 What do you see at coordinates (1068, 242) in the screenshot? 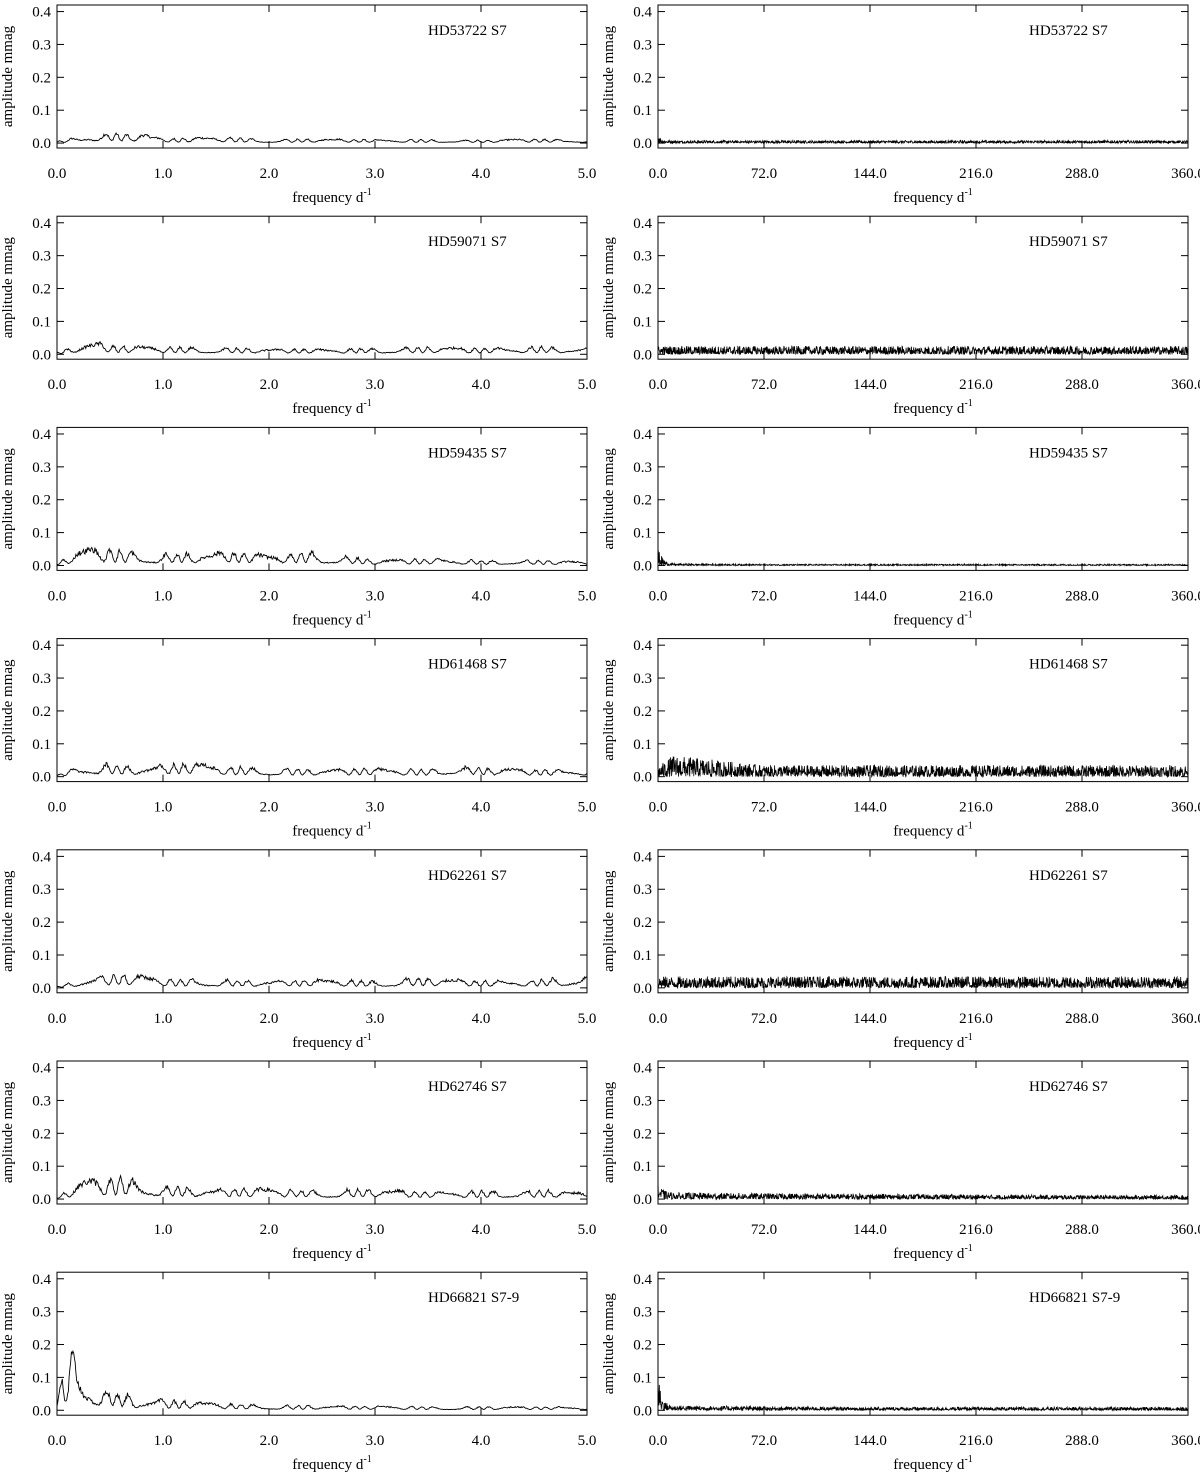
I see `star-label: HD59071 S7` at bounding box center [1068, 242].